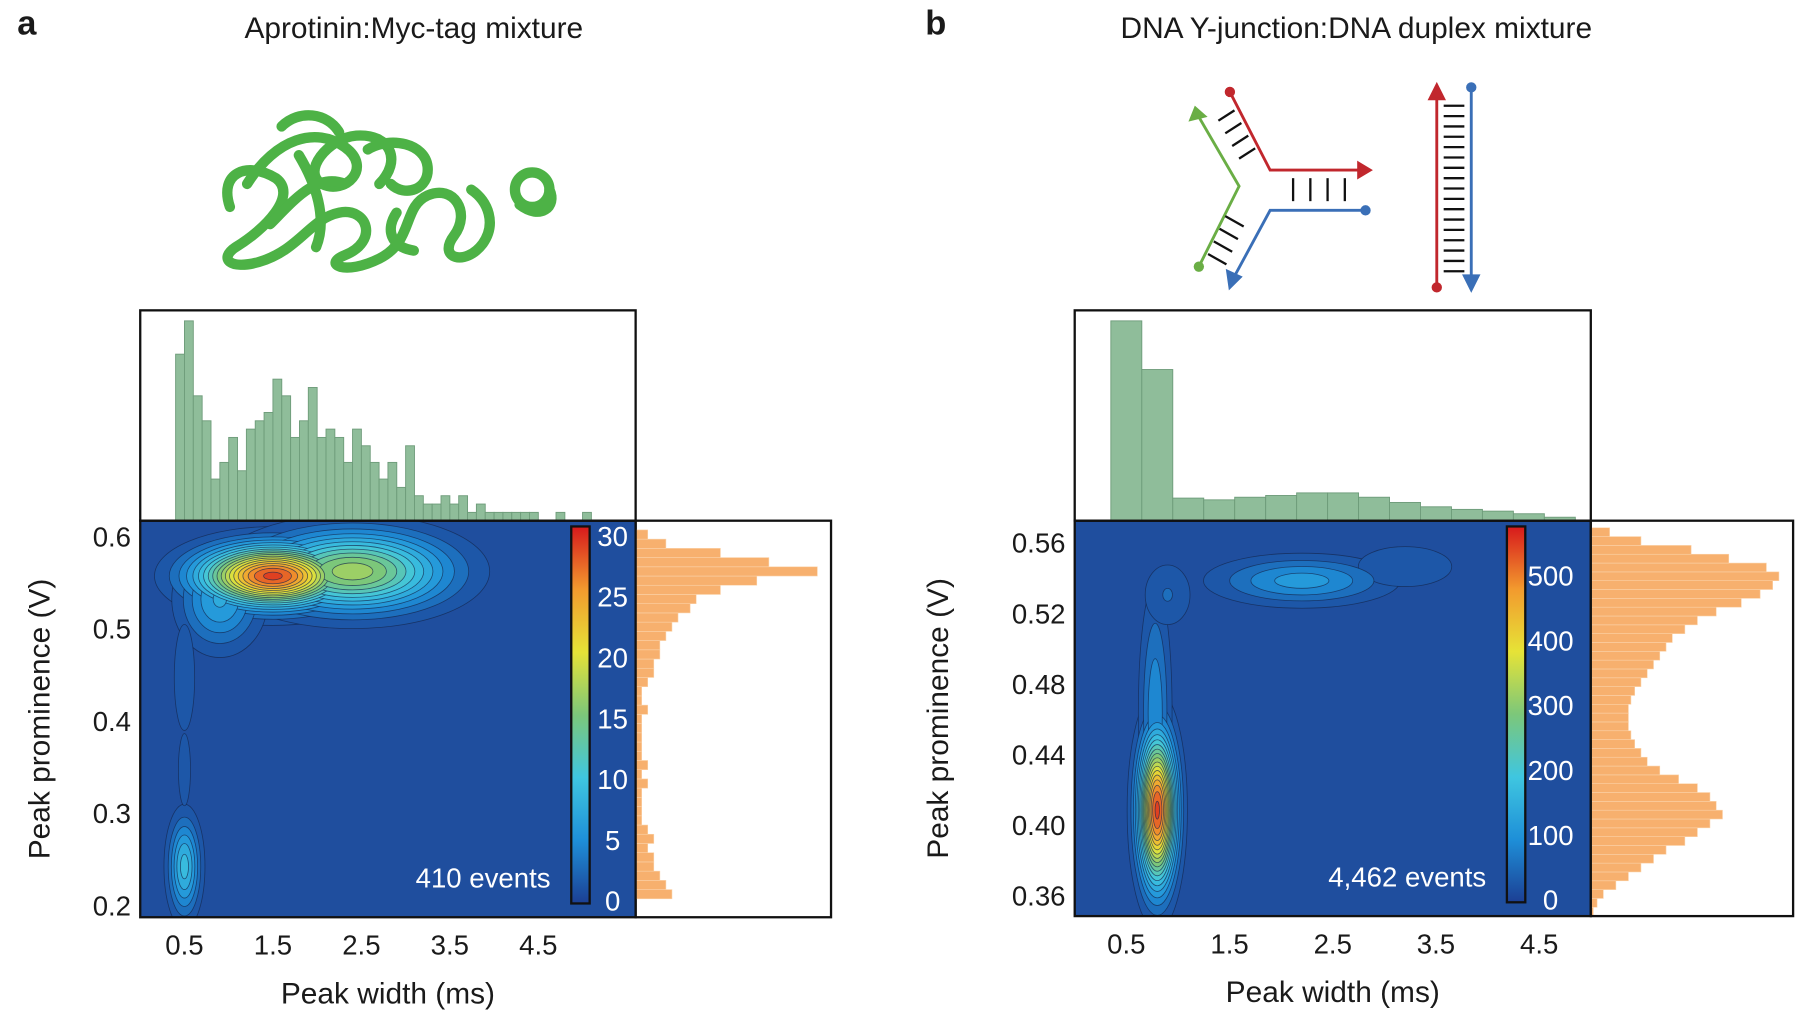 The height and width of the screenshot is (1023, 1800). Describe the element at coordinates (413, 28) in the screenshot. I see `chart-title: Aprotinin:Myc-tag mixture` at that location.